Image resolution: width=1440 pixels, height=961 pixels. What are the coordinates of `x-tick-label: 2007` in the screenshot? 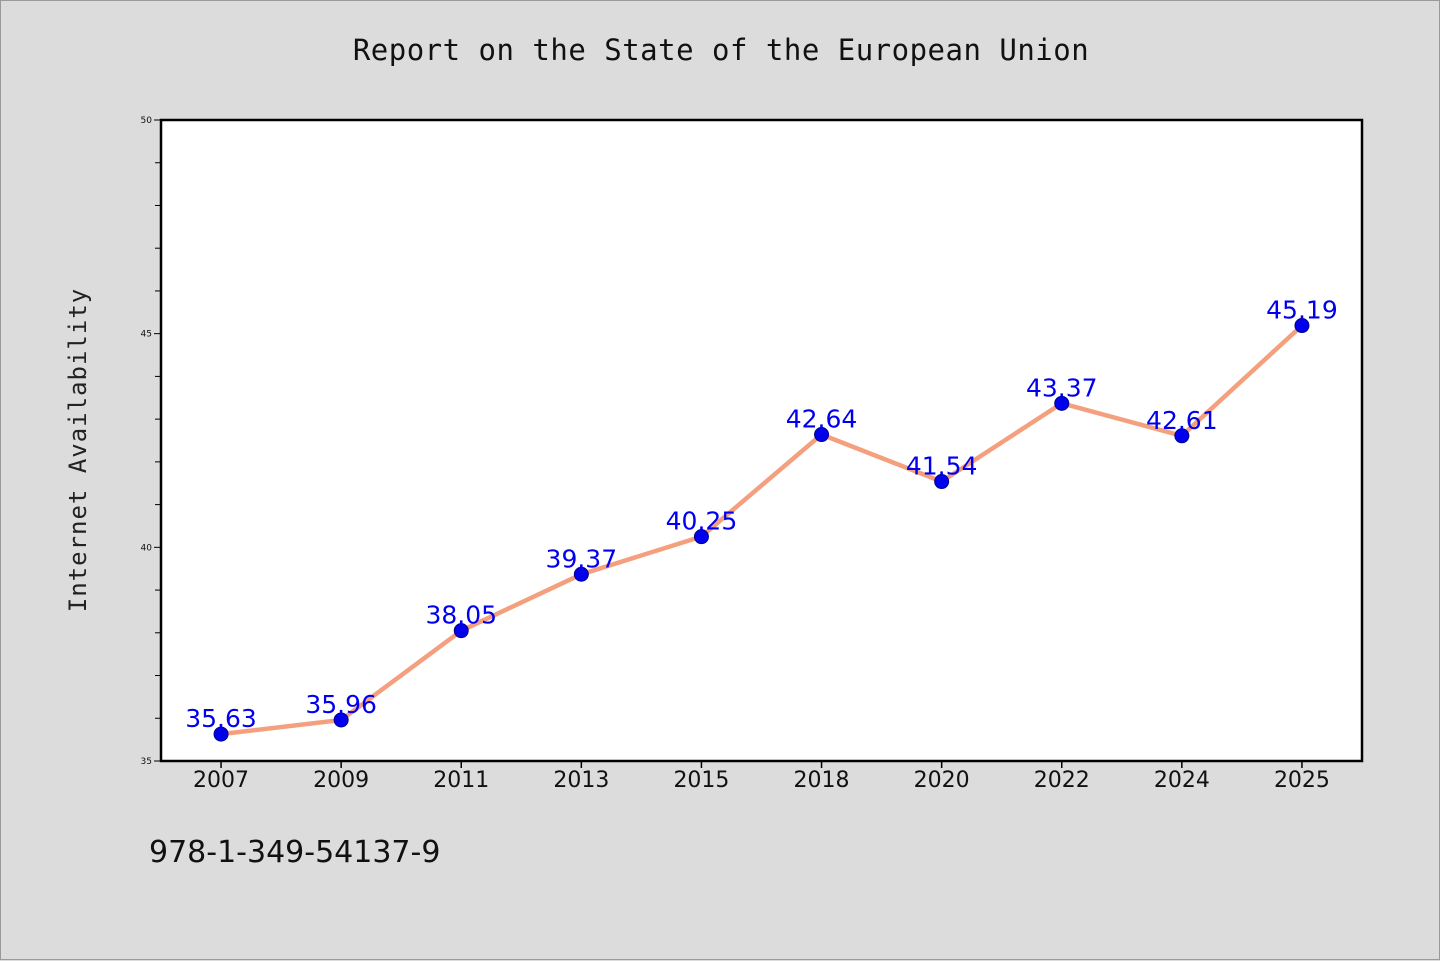 It's located at (221, 780).